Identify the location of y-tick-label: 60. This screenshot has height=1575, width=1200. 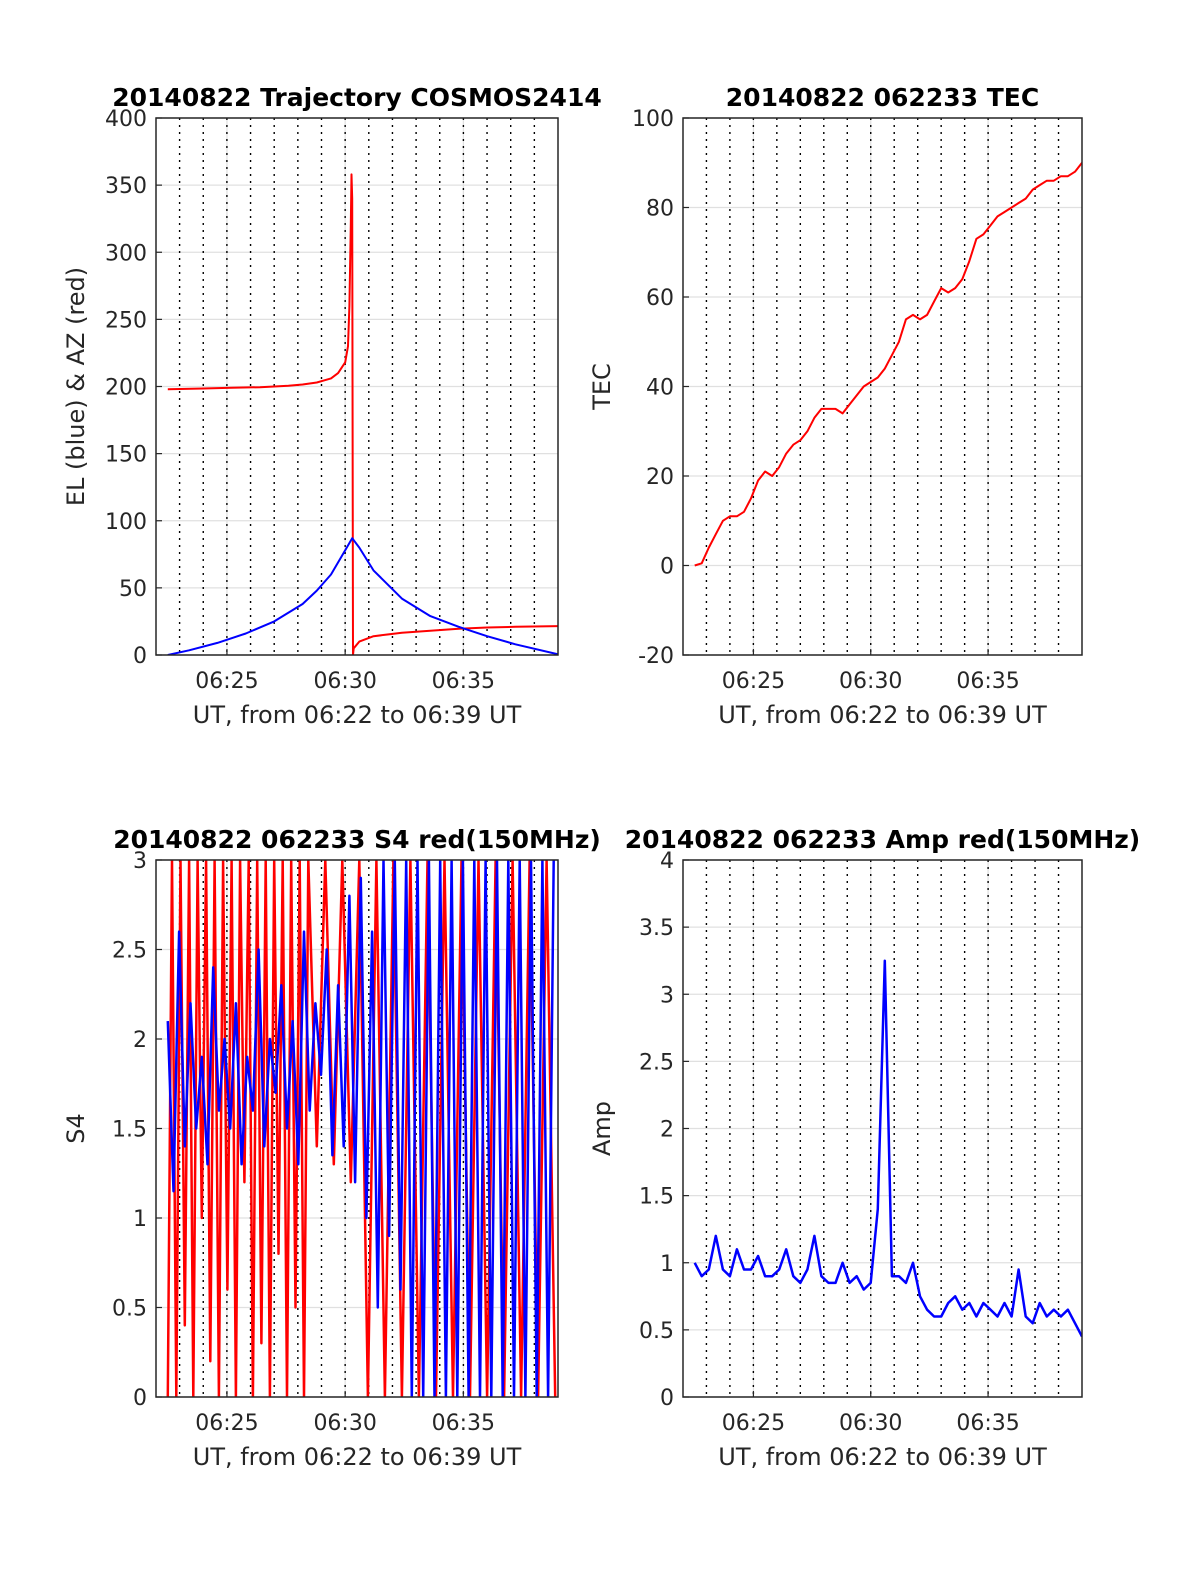
(660, 298).